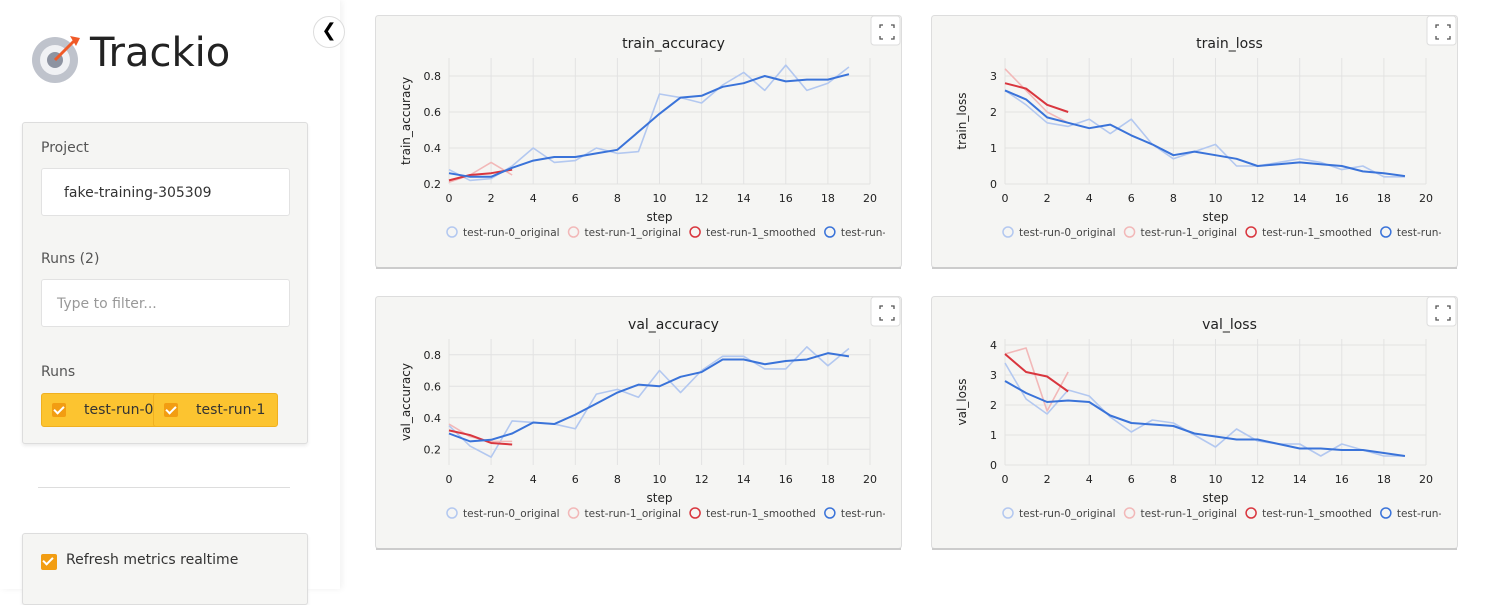  What do you see at coordinates (152, 560) in the screenshot?
I see `refresh-label: Refresh metrics realtime` at bounding box center [152, 560].